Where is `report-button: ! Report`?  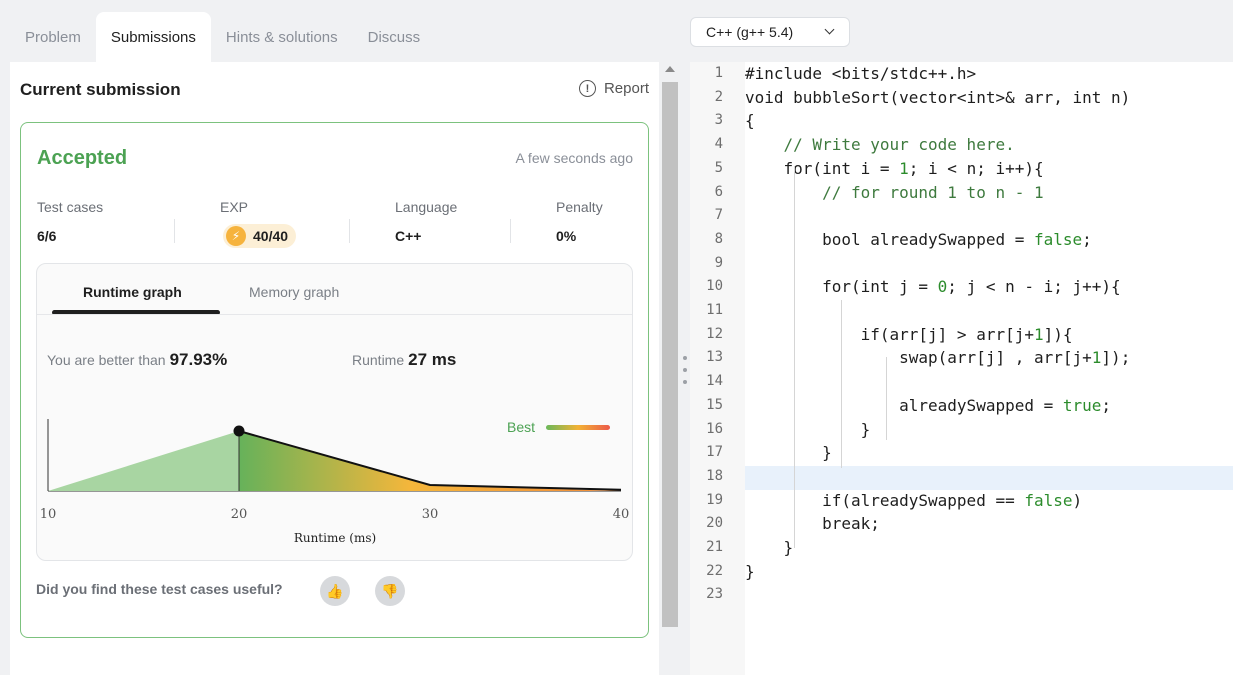
report-button: ! Report is located at coordinates (613, 88).